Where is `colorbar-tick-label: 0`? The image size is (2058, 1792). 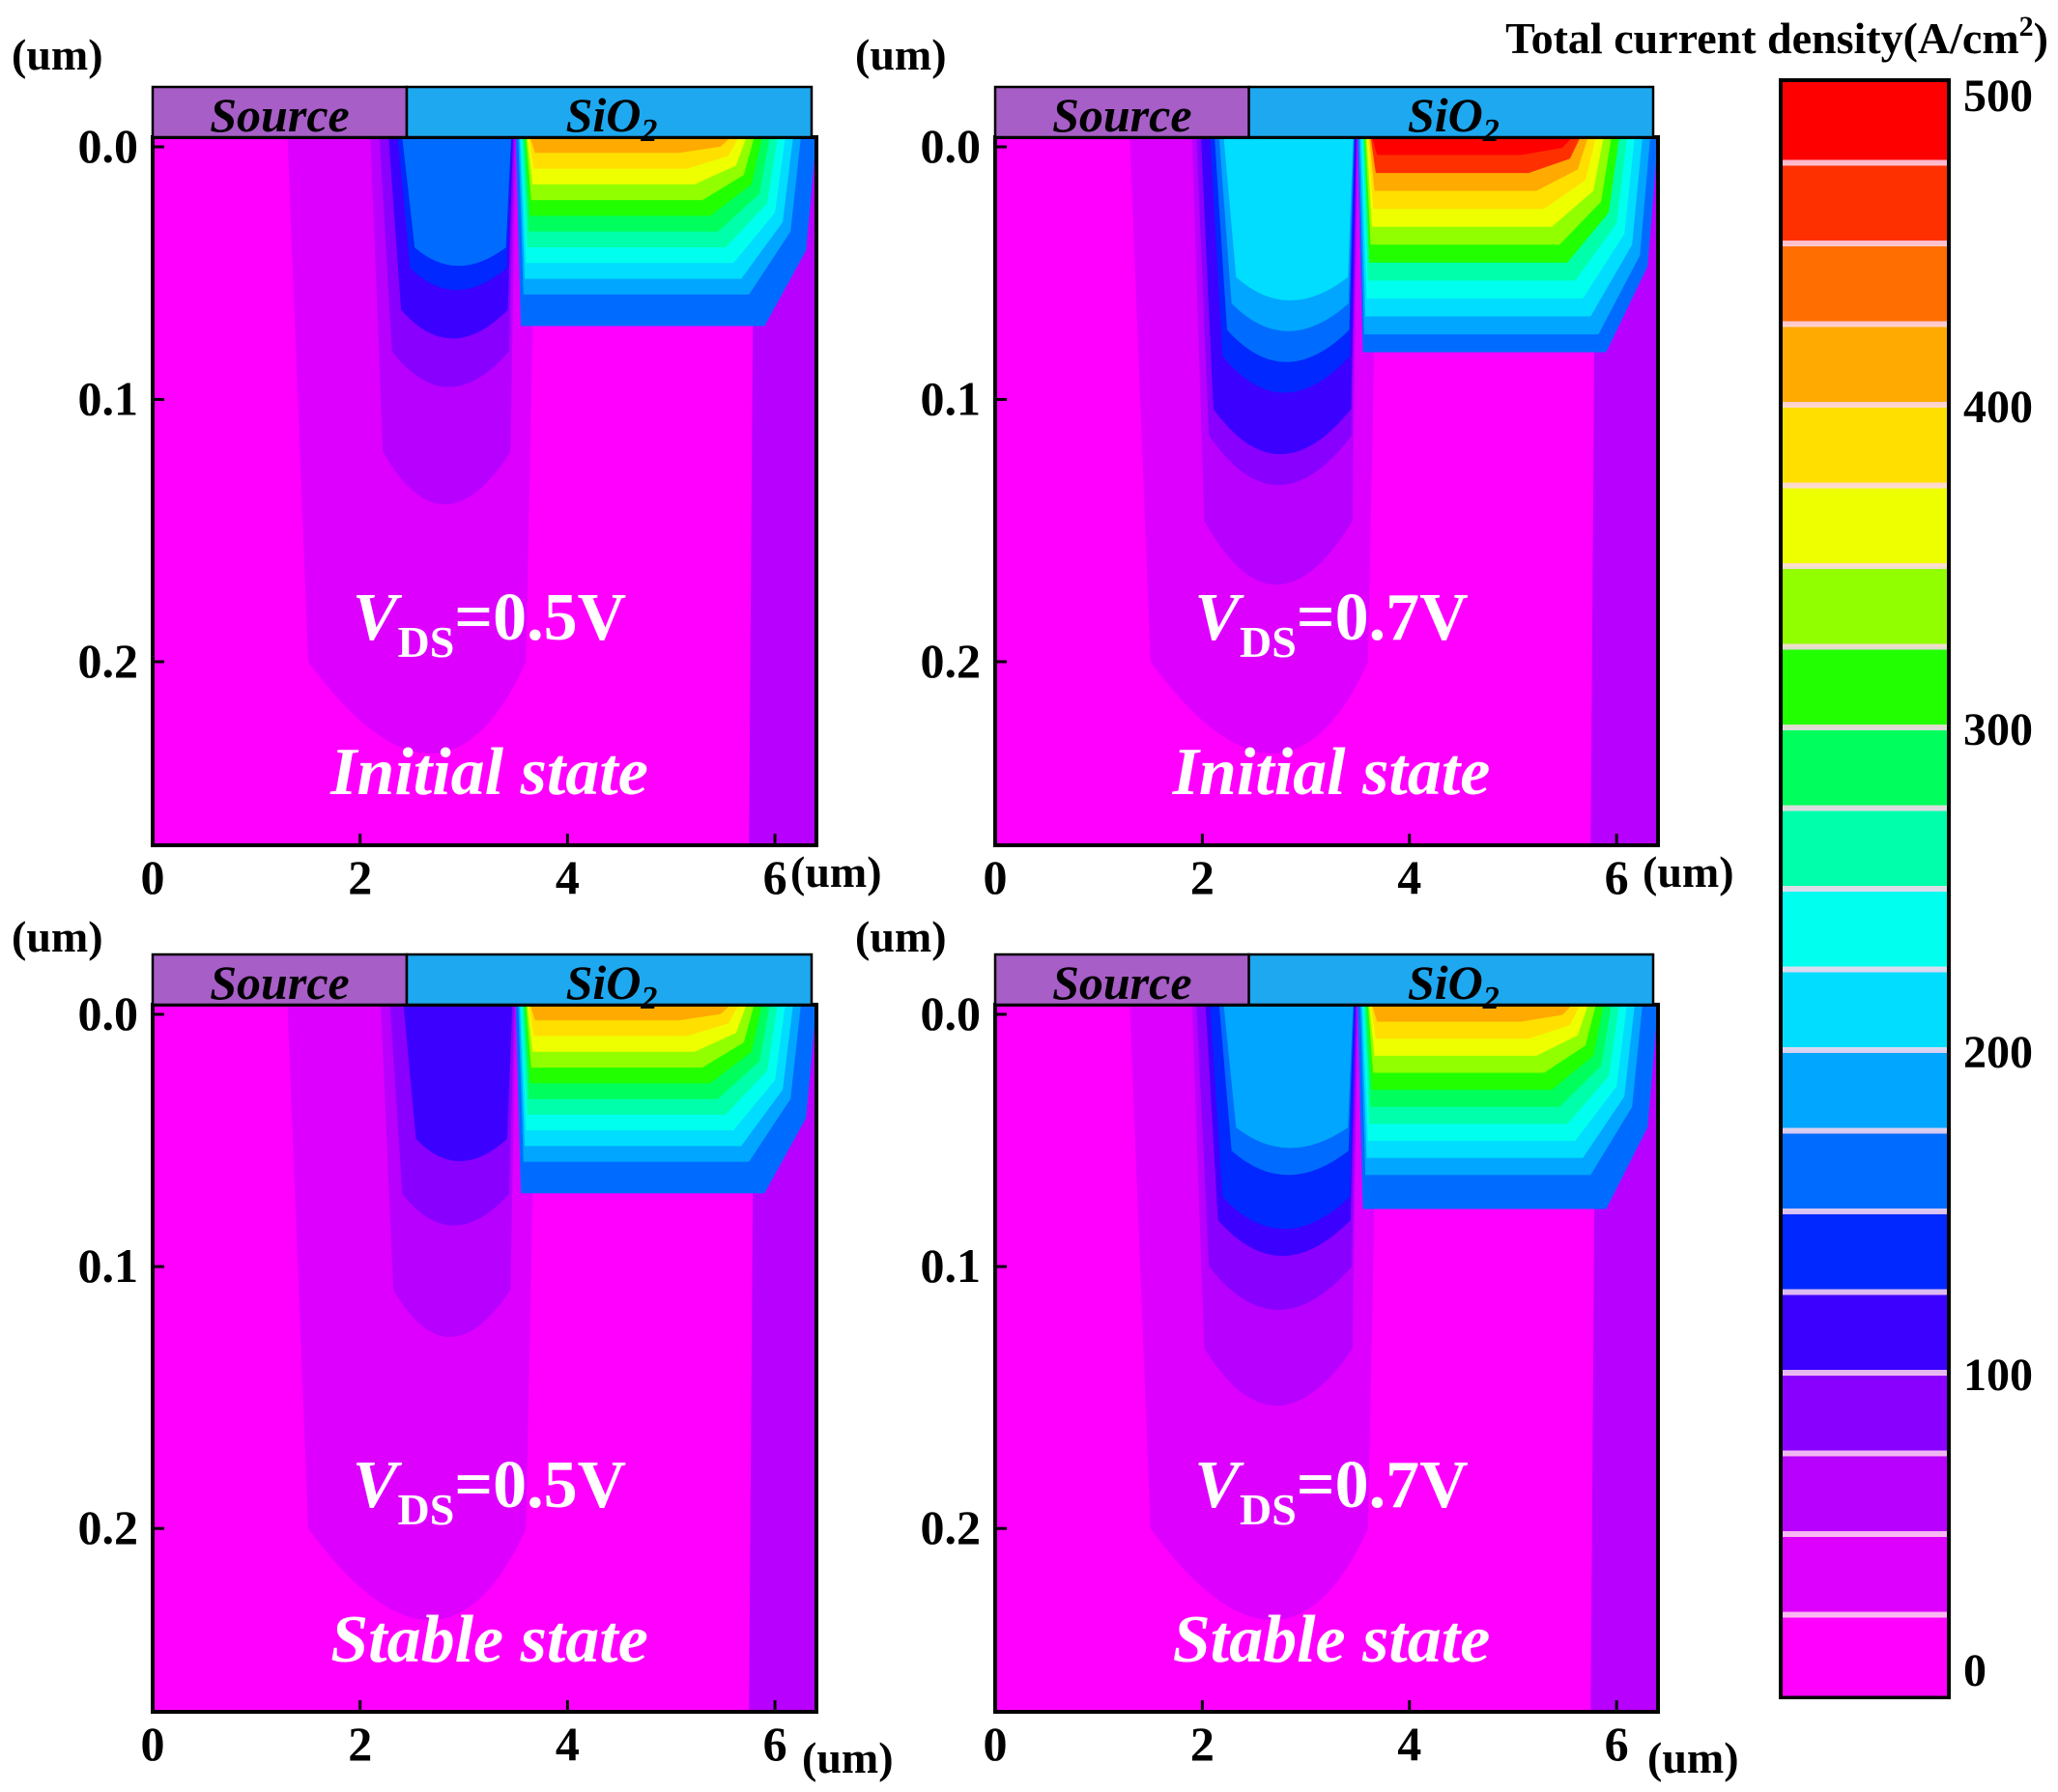
colorbar-tick-label: 0 is located at coordinates (1975, 1670).